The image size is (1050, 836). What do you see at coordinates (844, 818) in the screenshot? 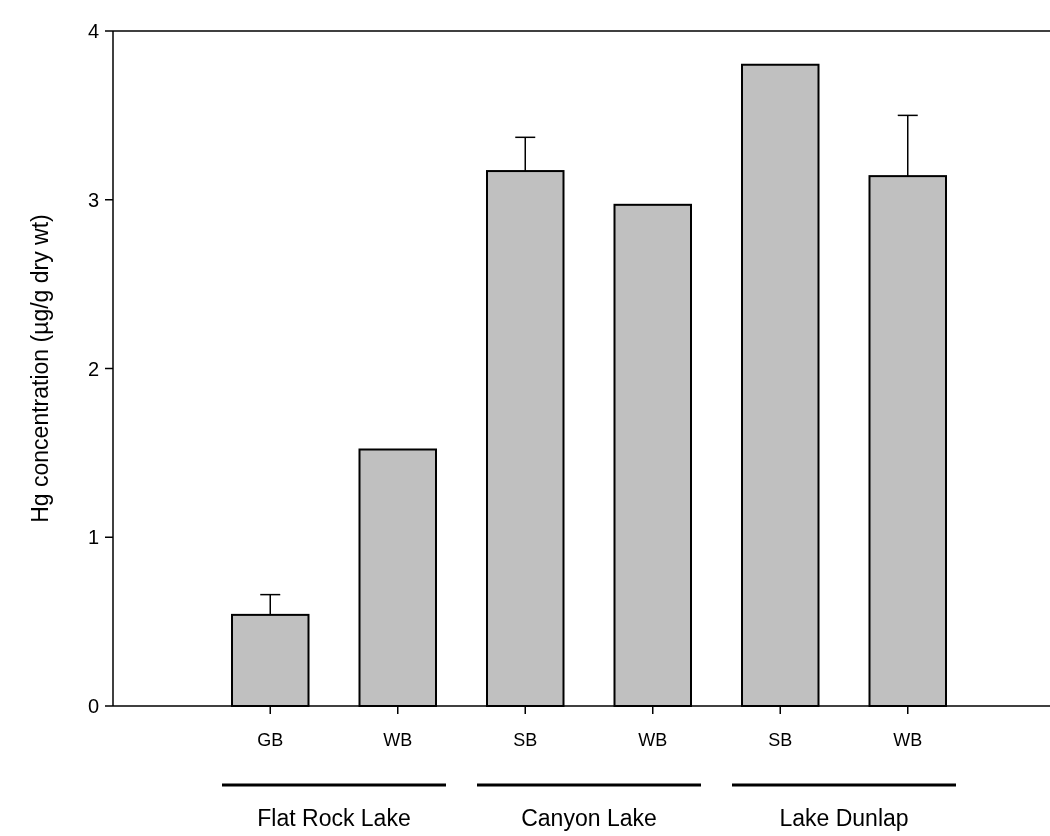
I see `text: Lake Dunlap` at bounding box center [844, 818].